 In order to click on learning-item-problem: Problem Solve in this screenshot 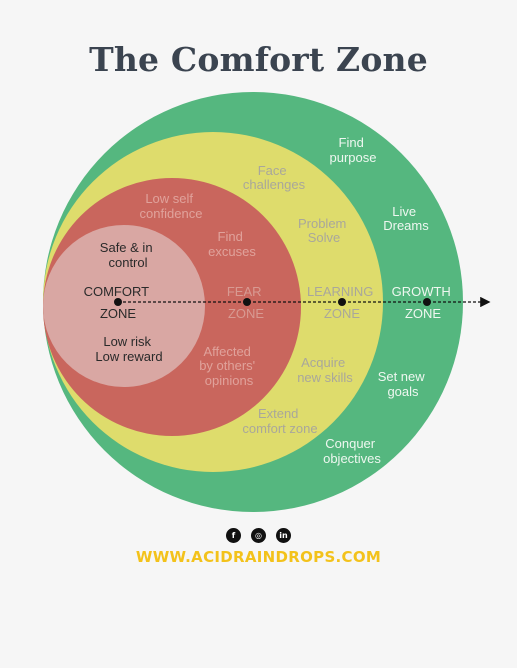, I will do `click(324, 230)`.